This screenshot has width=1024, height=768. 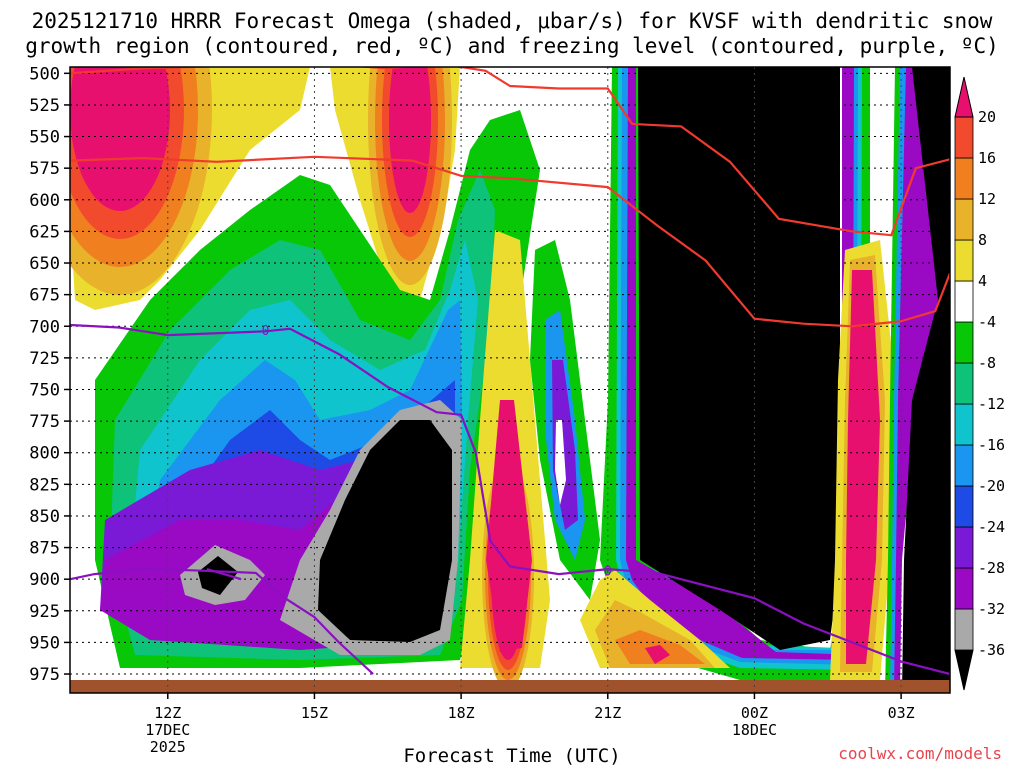 I want to click on xtick-label-21-0: 21Z, so click(x=607, y=713).